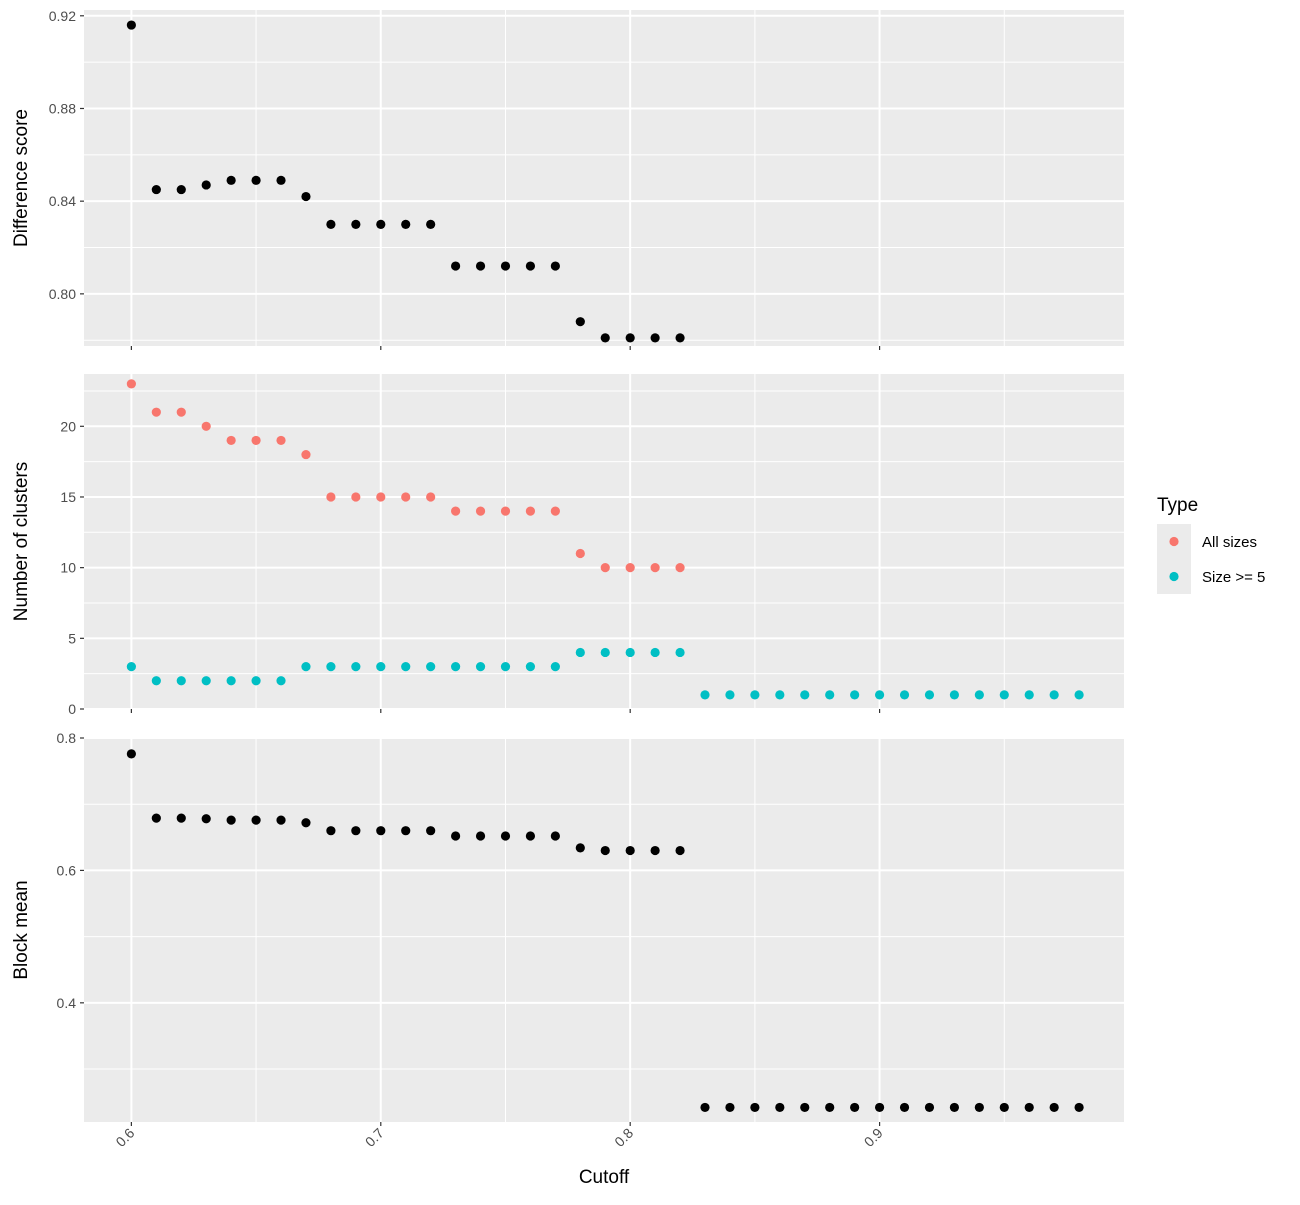  Describe the element at coordinates (374, 1137) in the screenshot. I see `x-tick-label: 0.7` at that location.